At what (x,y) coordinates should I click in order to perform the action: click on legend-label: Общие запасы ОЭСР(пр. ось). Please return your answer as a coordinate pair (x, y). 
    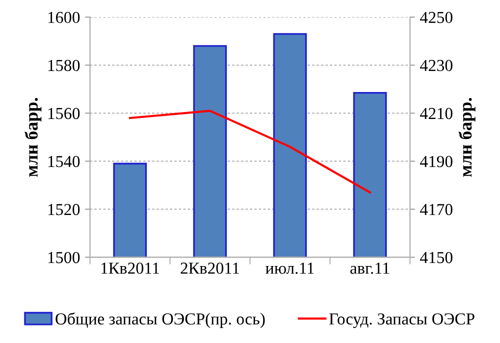
    Looking at the image, I should click on (160, 320).